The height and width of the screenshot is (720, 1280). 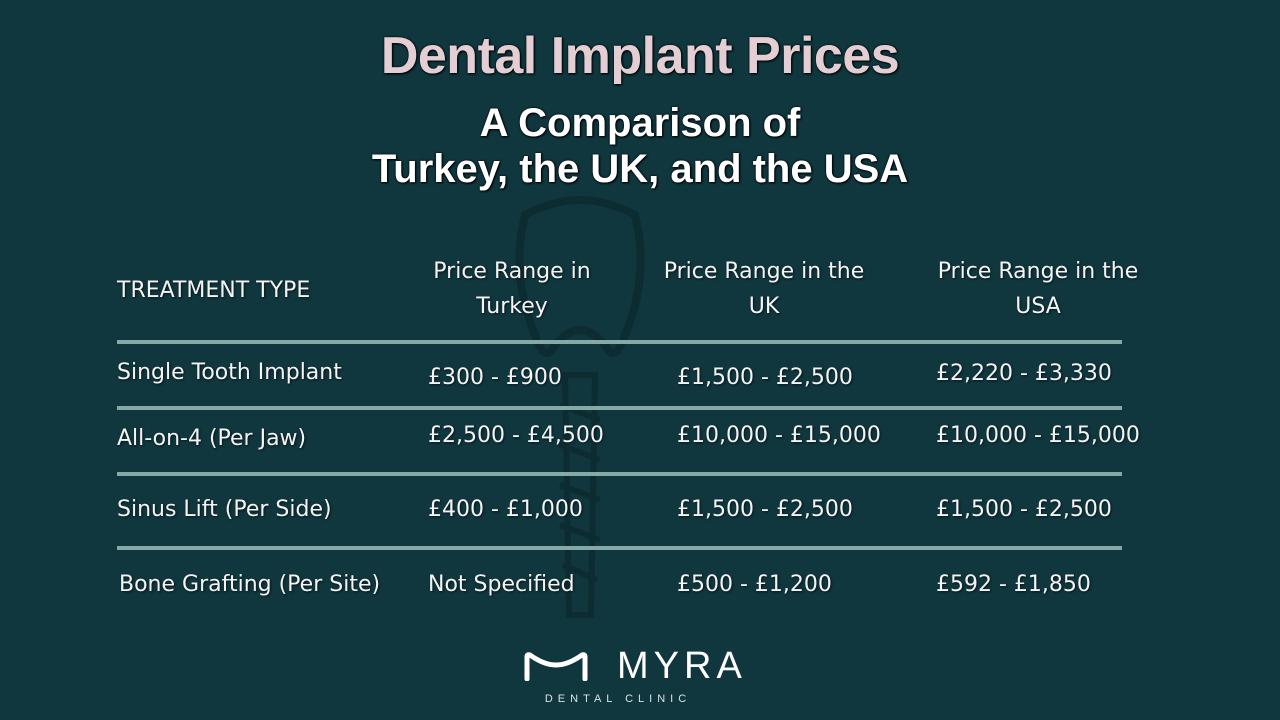 I want to click on treatment-cell: Sinus Lift (Per Side), so click(x=224, y=509).